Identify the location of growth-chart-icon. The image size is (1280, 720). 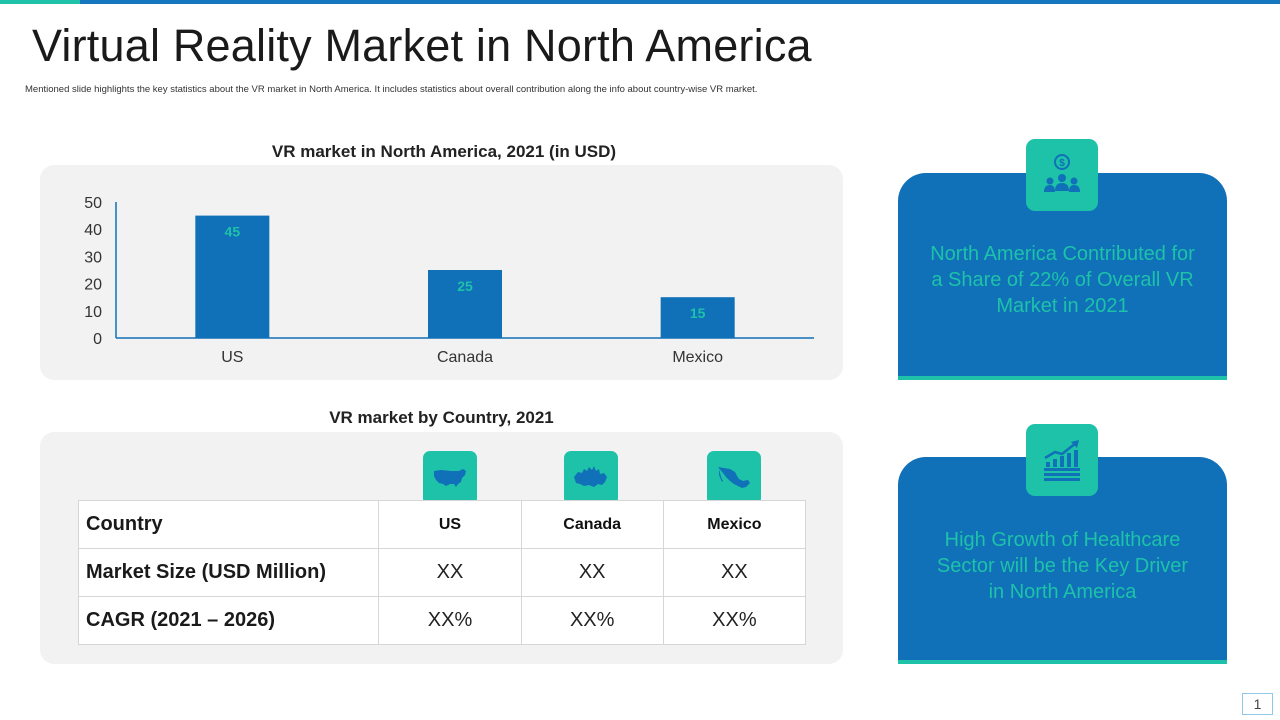
(1062, 460).